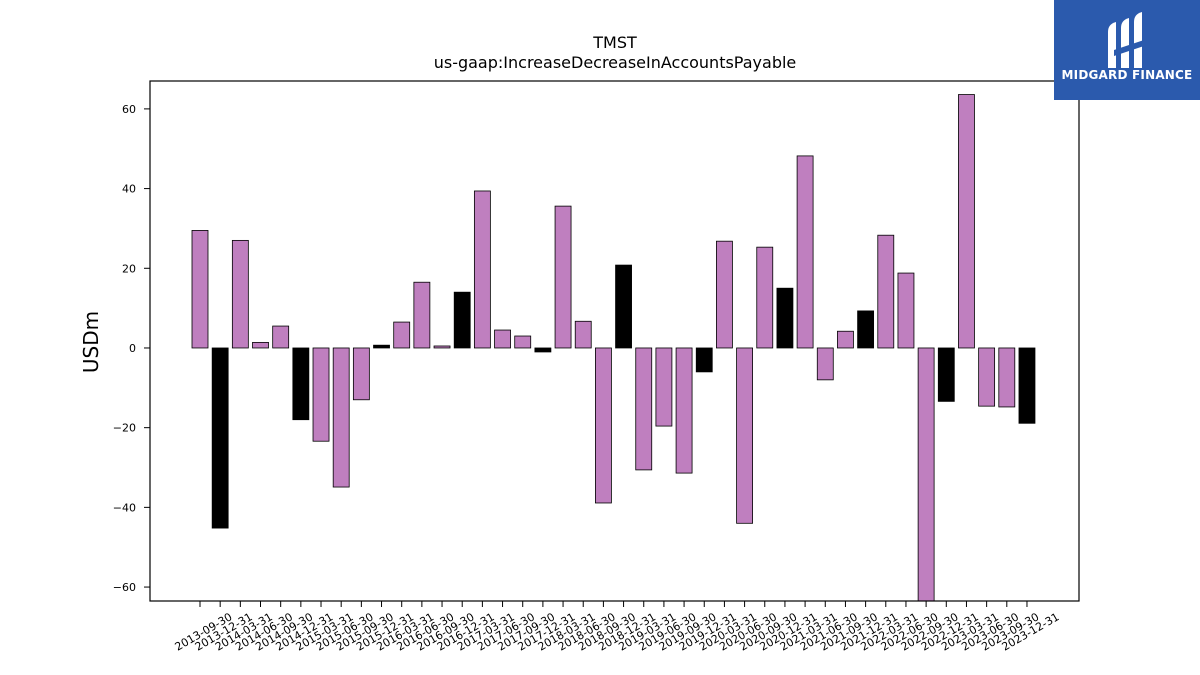  I want to click on midgard-finance-logo: MIDGARD FINANCE, so click(1127, 50).